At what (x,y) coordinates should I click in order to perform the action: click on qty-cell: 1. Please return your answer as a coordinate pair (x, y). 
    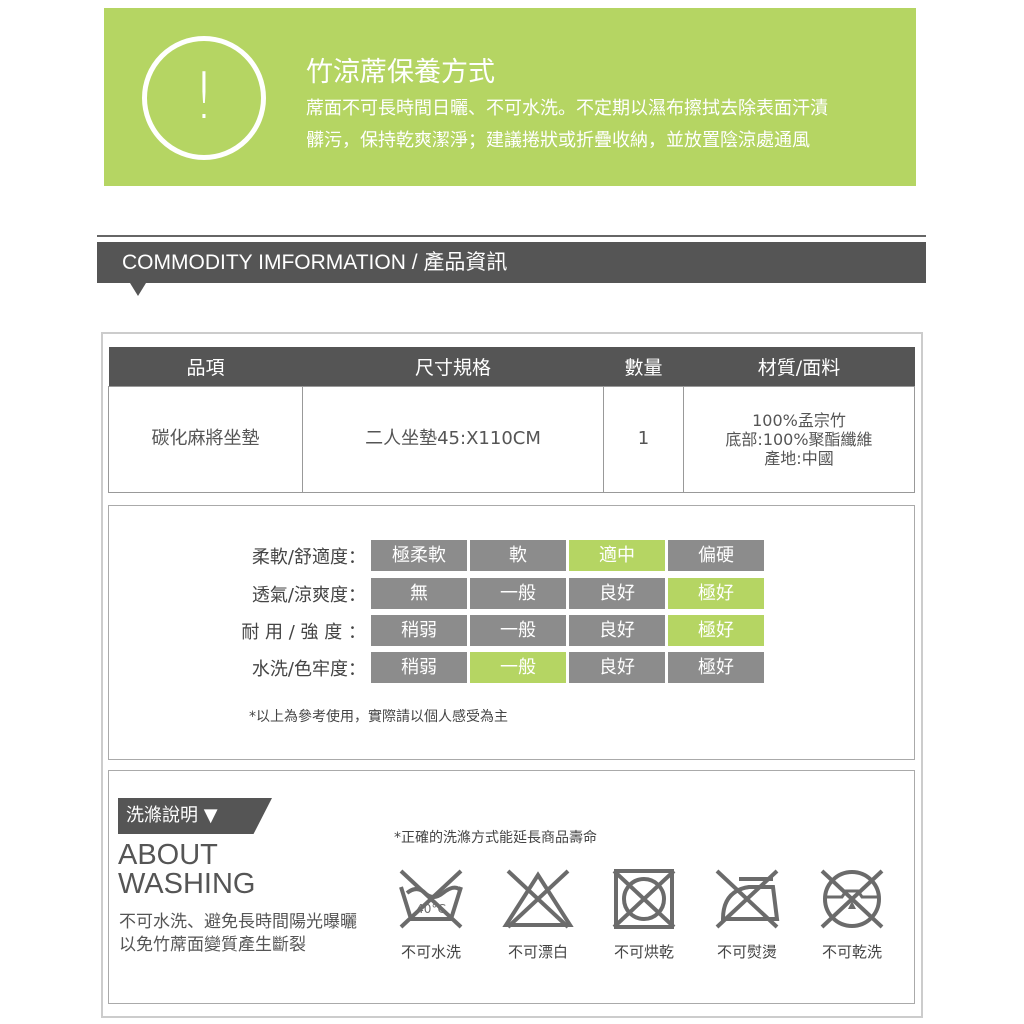
    Looking at the image, I should click on (643, 439).